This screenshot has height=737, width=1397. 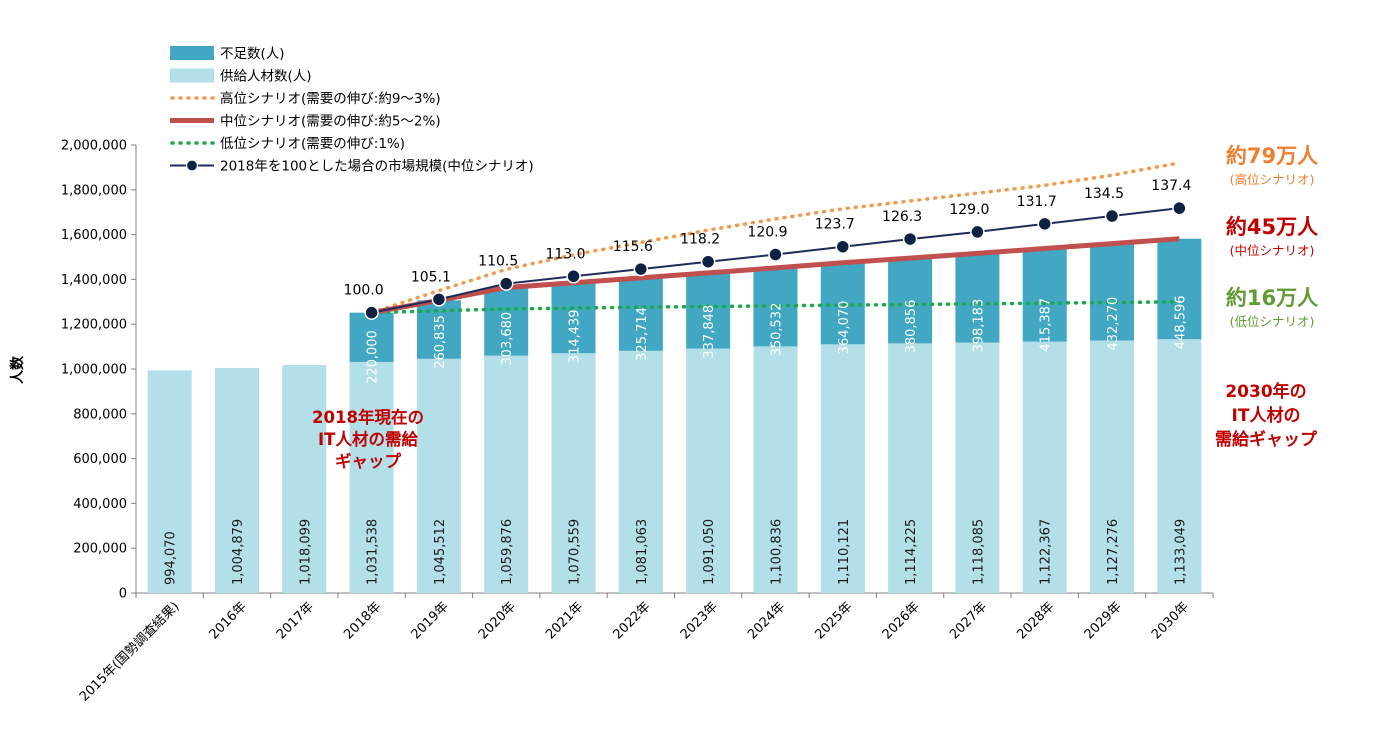 I want to click on gap-2030-callout-line: 需給ギャップ, so click(x=1266, y=439).